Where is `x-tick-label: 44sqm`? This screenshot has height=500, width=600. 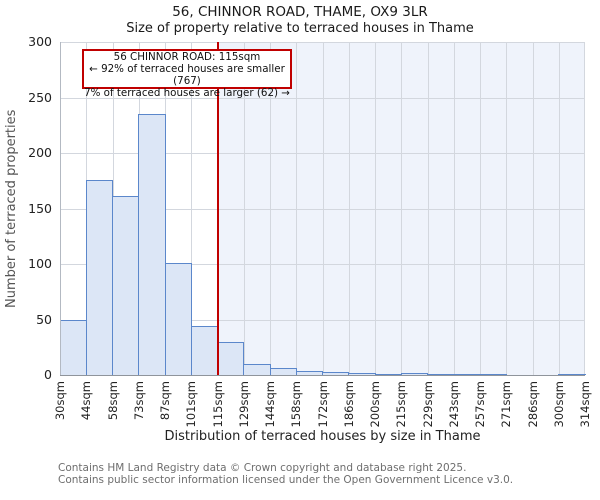 x-tick-label: 44sqm is located at coordinates (86, 401).